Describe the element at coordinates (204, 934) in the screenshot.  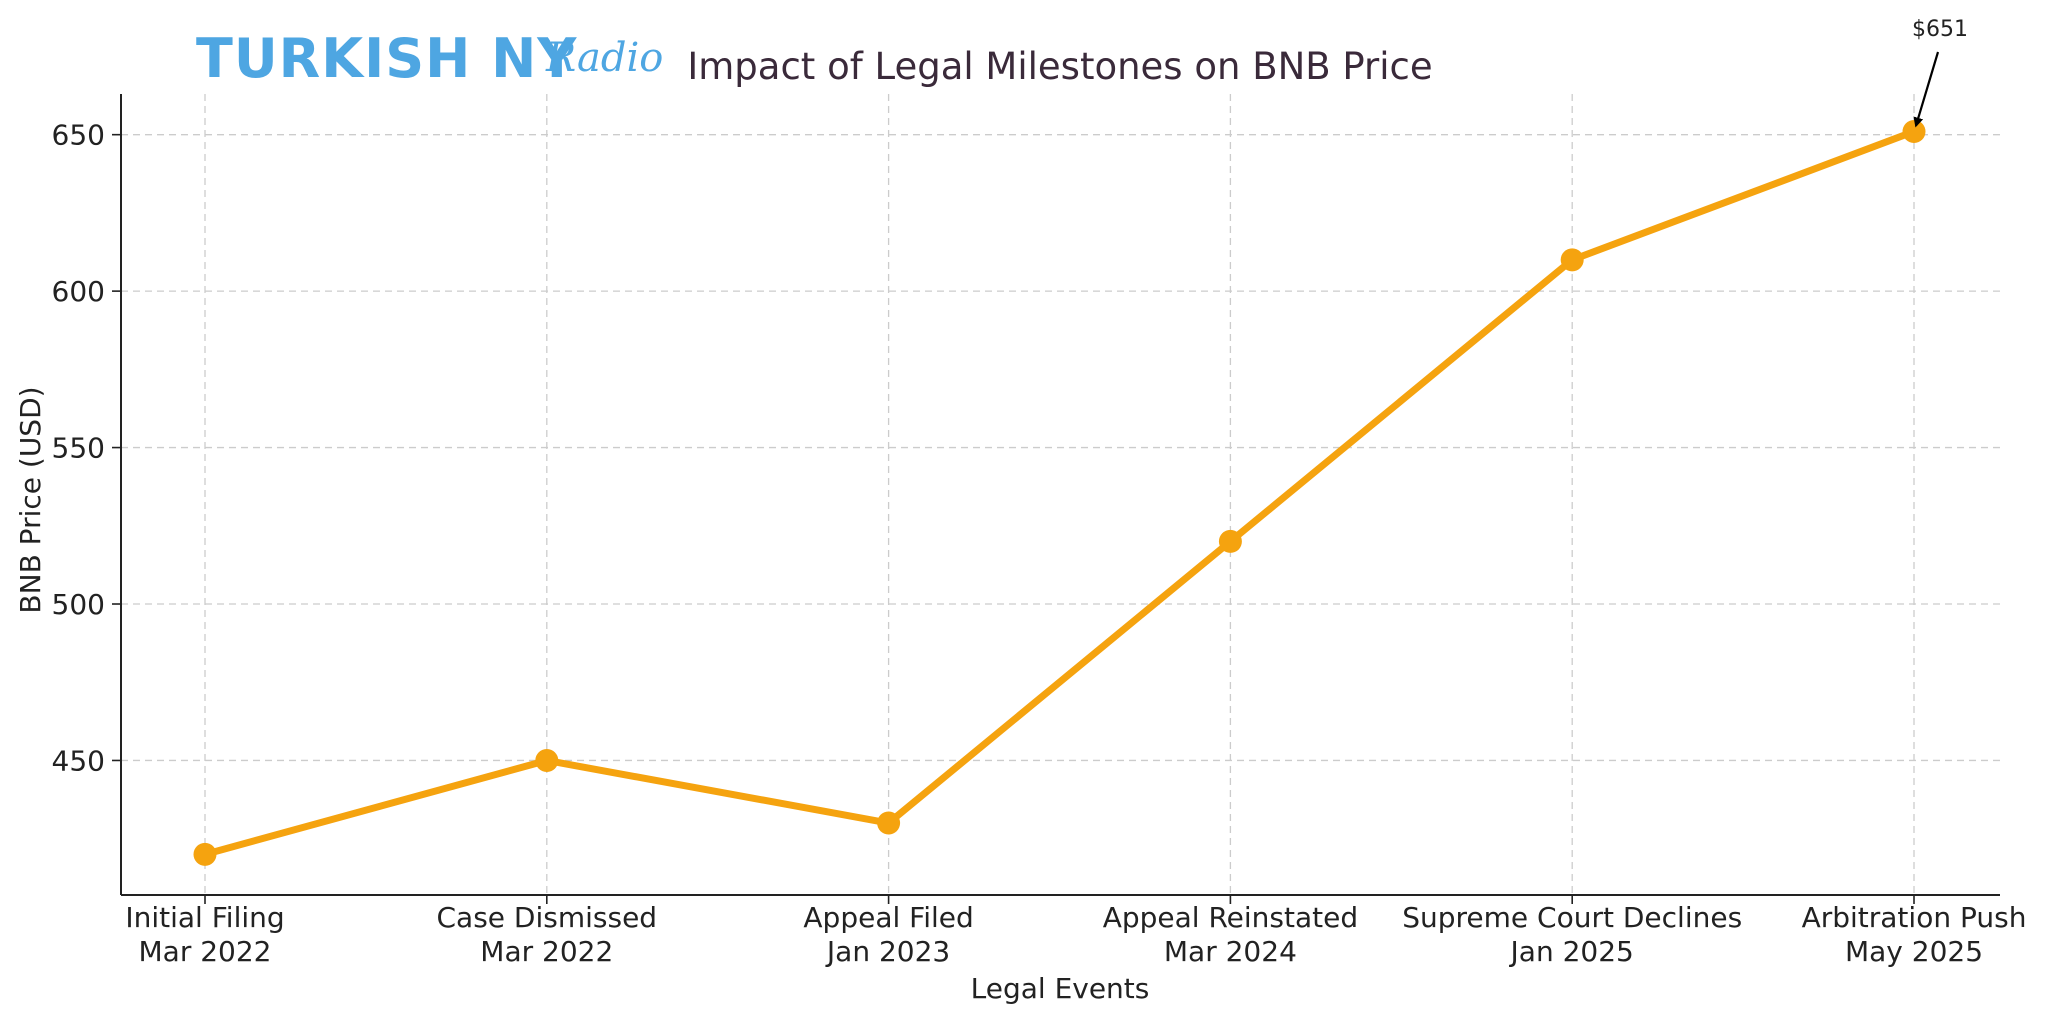
I see `x-tick-label: Initial Filing Mar 2022` at that location.